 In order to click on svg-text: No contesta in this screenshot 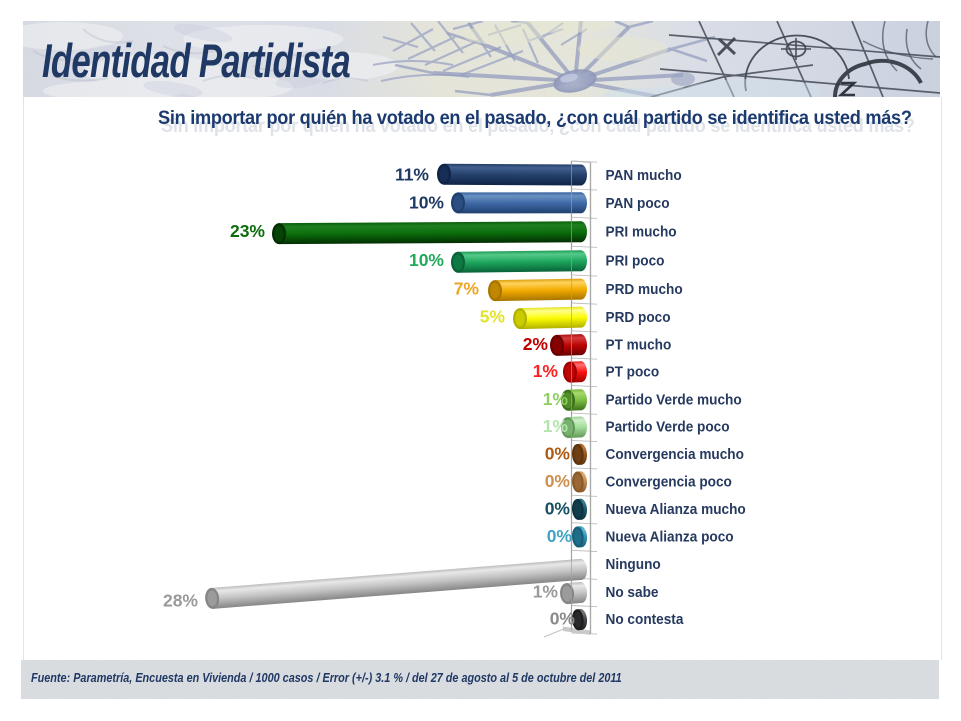, I will do `click(645, 620)`.